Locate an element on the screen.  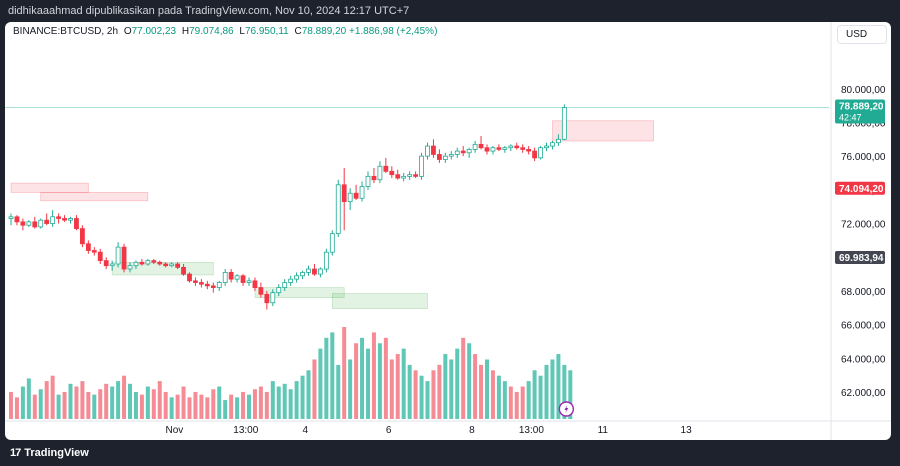
red-level-badge is located at coordinates (860, 188).